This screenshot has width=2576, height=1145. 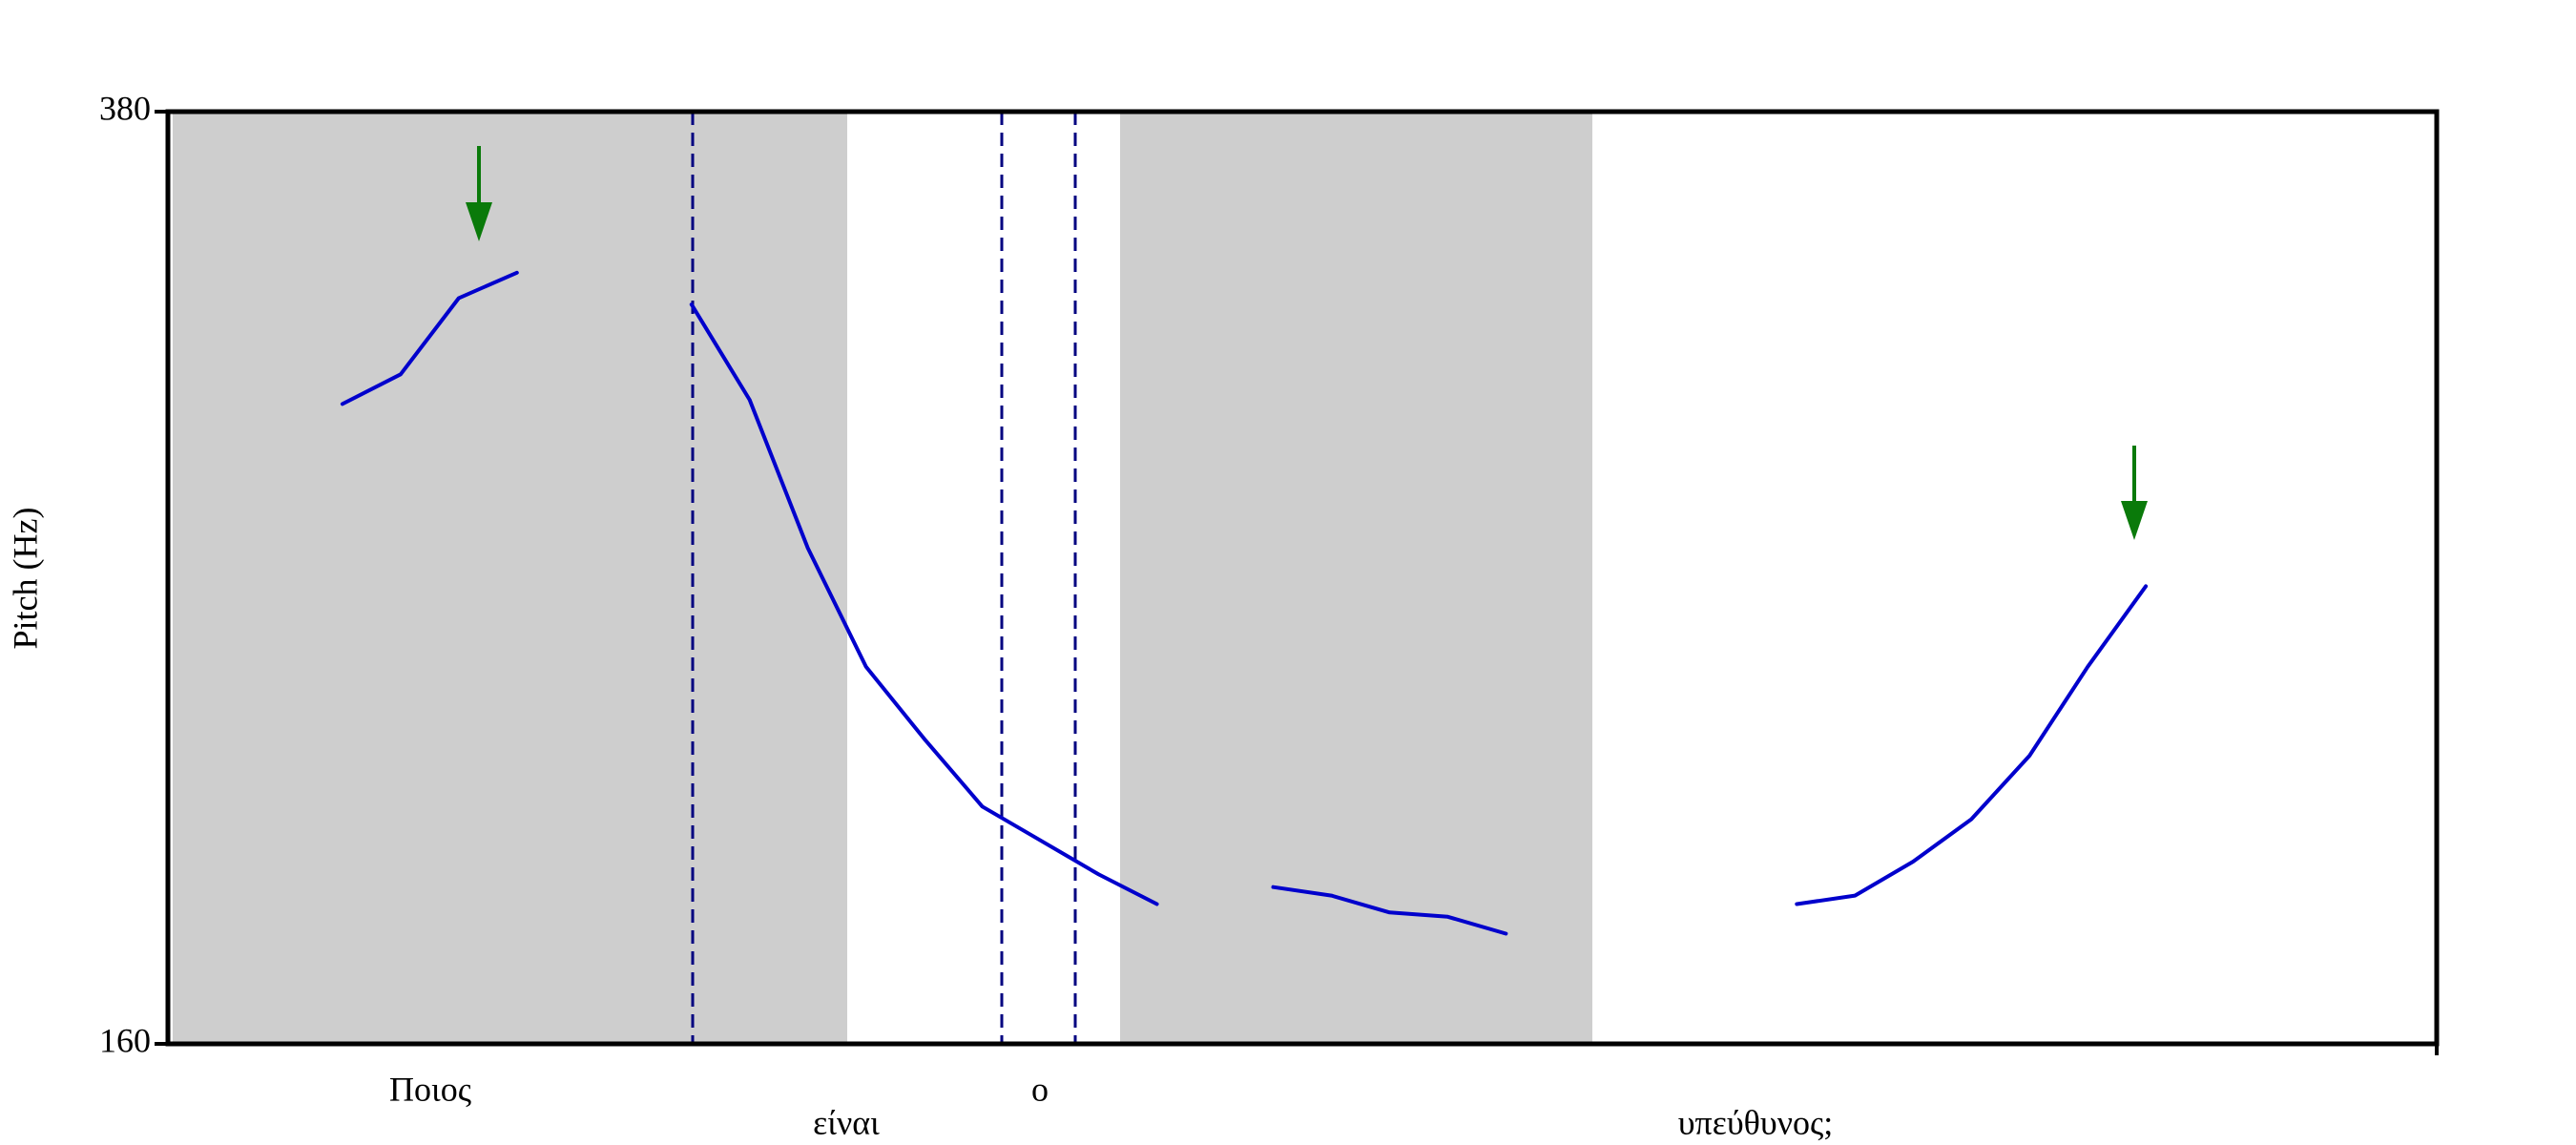 What do you see at coordinates (125, 108) in the screenshot?
I see `y-tick-label: 380` at bounding box center [125, 108].